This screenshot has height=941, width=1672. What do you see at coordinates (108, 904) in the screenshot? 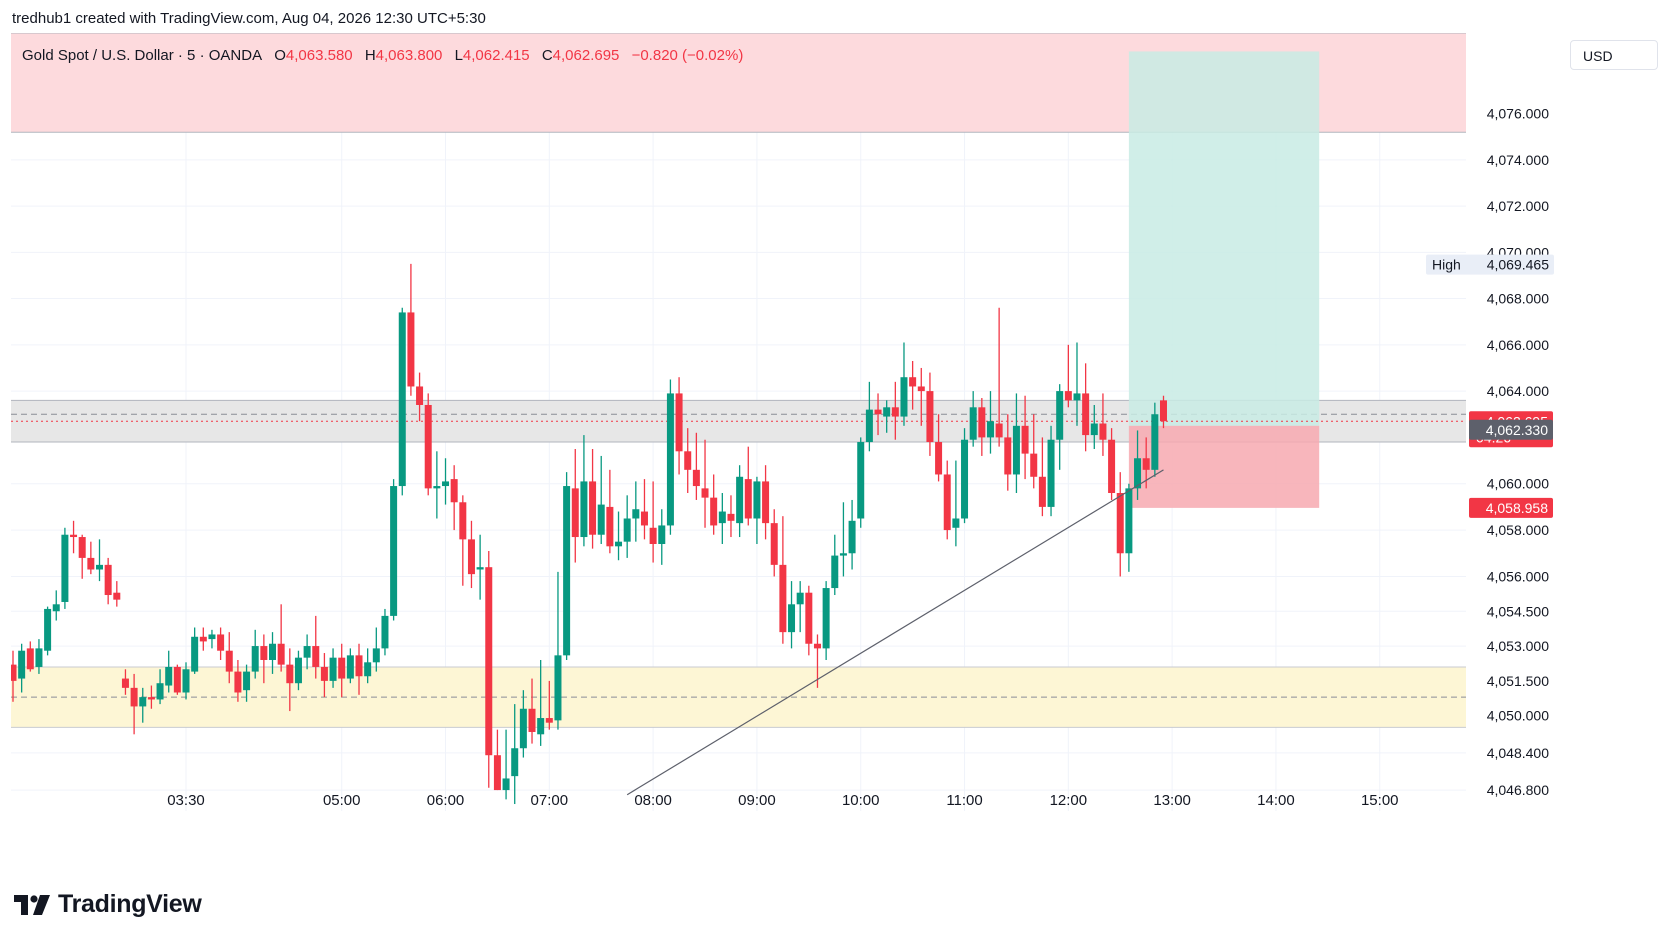
I see `tradingview-logo: TradingView` at bounding box center [108, 904].